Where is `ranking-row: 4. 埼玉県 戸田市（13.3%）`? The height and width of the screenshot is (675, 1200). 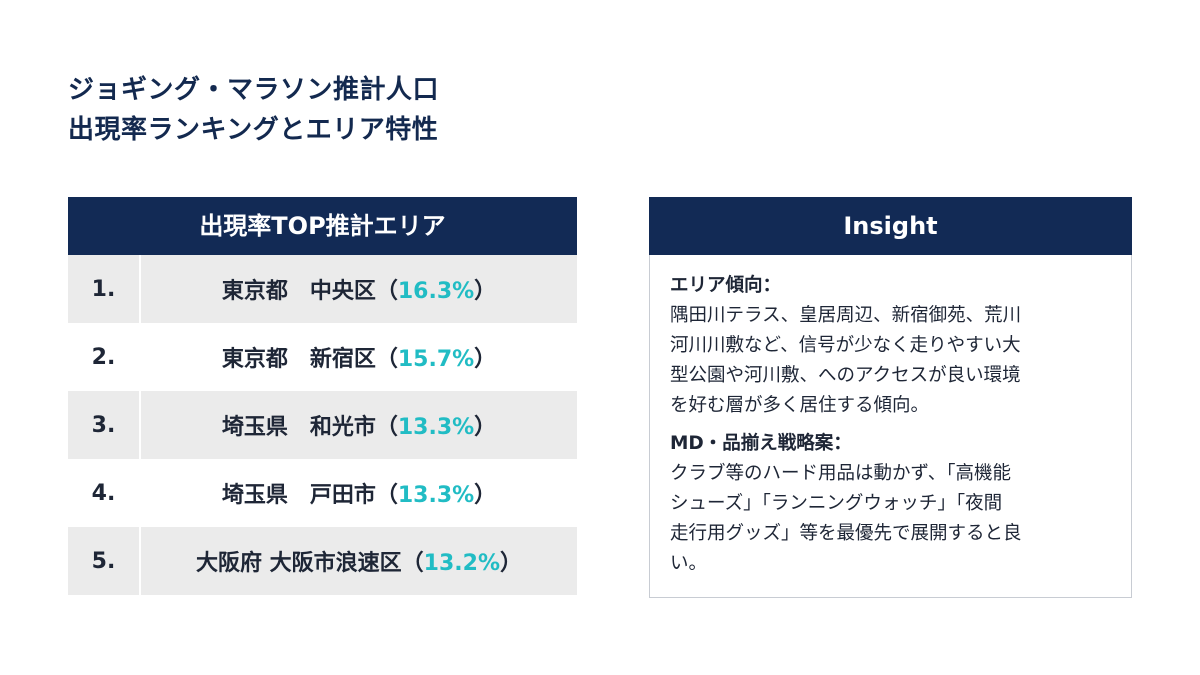
ranking-row: 4. 埼玉県 戸田市（13.3%） is located at coordinates (322, 493).